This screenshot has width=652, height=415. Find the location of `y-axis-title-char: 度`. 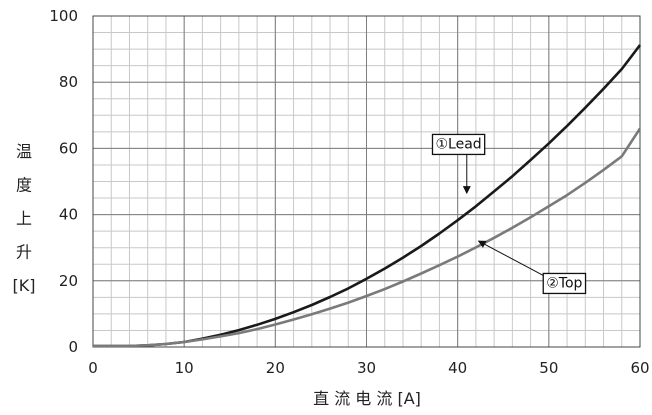

y-axis-title-char: 度 is located at coordinates (24, 185).